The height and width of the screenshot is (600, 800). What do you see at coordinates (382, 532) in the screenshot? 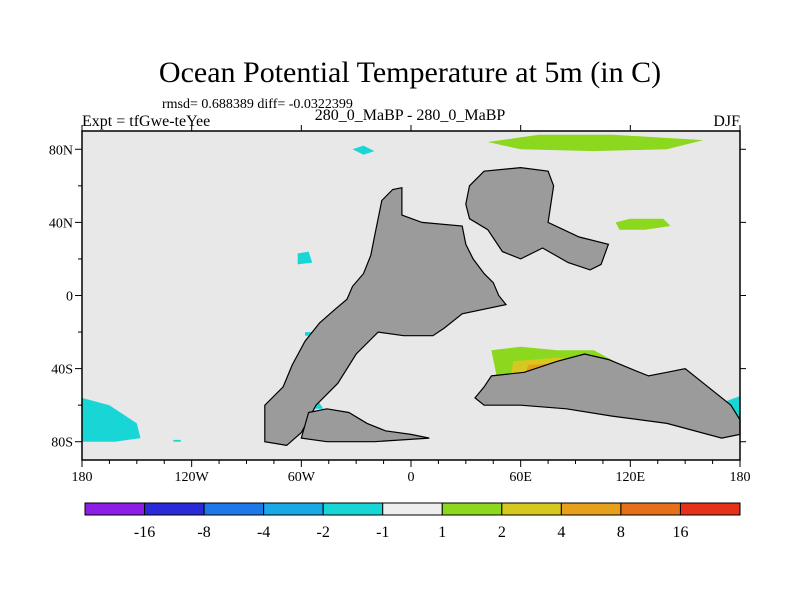
I see `colorbar-label: -1` at bounding box center [382, 532].